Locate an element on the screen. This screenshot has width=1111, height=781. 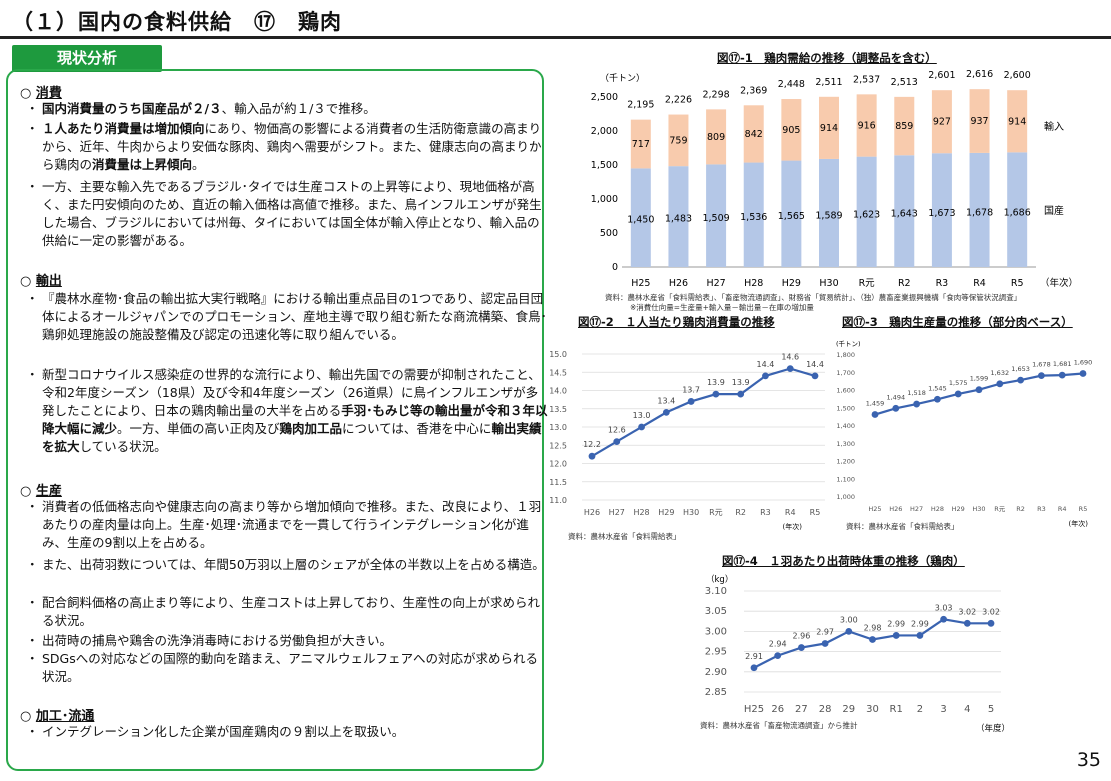
chart2-data-label: 14.6 is located at coordinates (790, 357).